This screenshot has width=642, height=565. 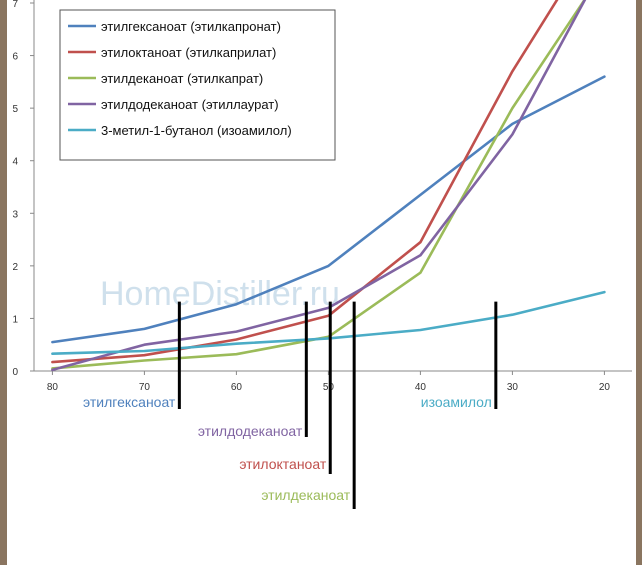 I want to click on legend-label-3: этилдеканоат (этилкапрат), so click(x=182, y=78).